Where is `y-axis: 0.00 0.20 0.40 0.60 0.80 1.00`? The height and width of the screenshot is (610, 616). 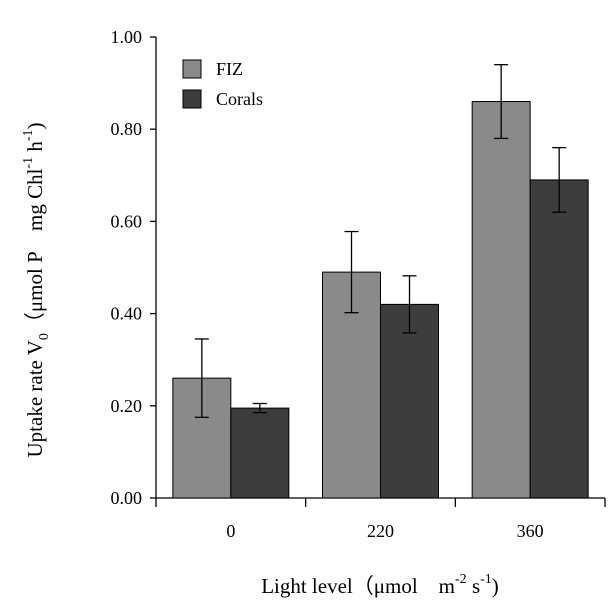 y-axis: 0.00 0.20 0.40 0.60 0.80 1.00 is located at coordinates (134, 267).